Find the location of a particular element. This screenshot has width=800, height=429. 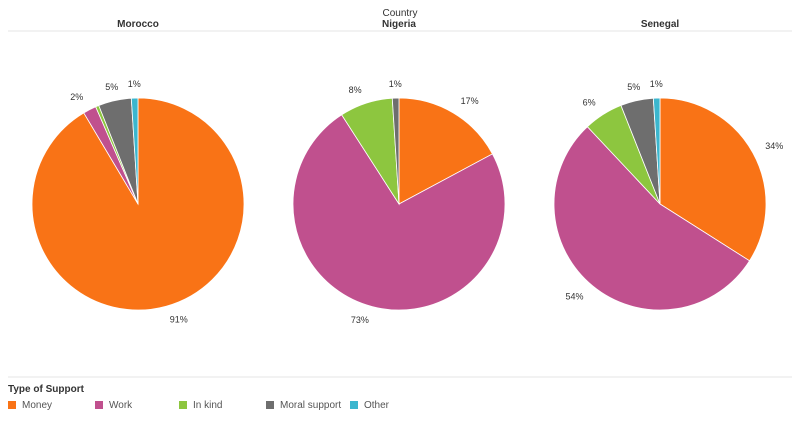

legend-items: Money Work In kind Moral support Other is located at coordinates (398, 406).